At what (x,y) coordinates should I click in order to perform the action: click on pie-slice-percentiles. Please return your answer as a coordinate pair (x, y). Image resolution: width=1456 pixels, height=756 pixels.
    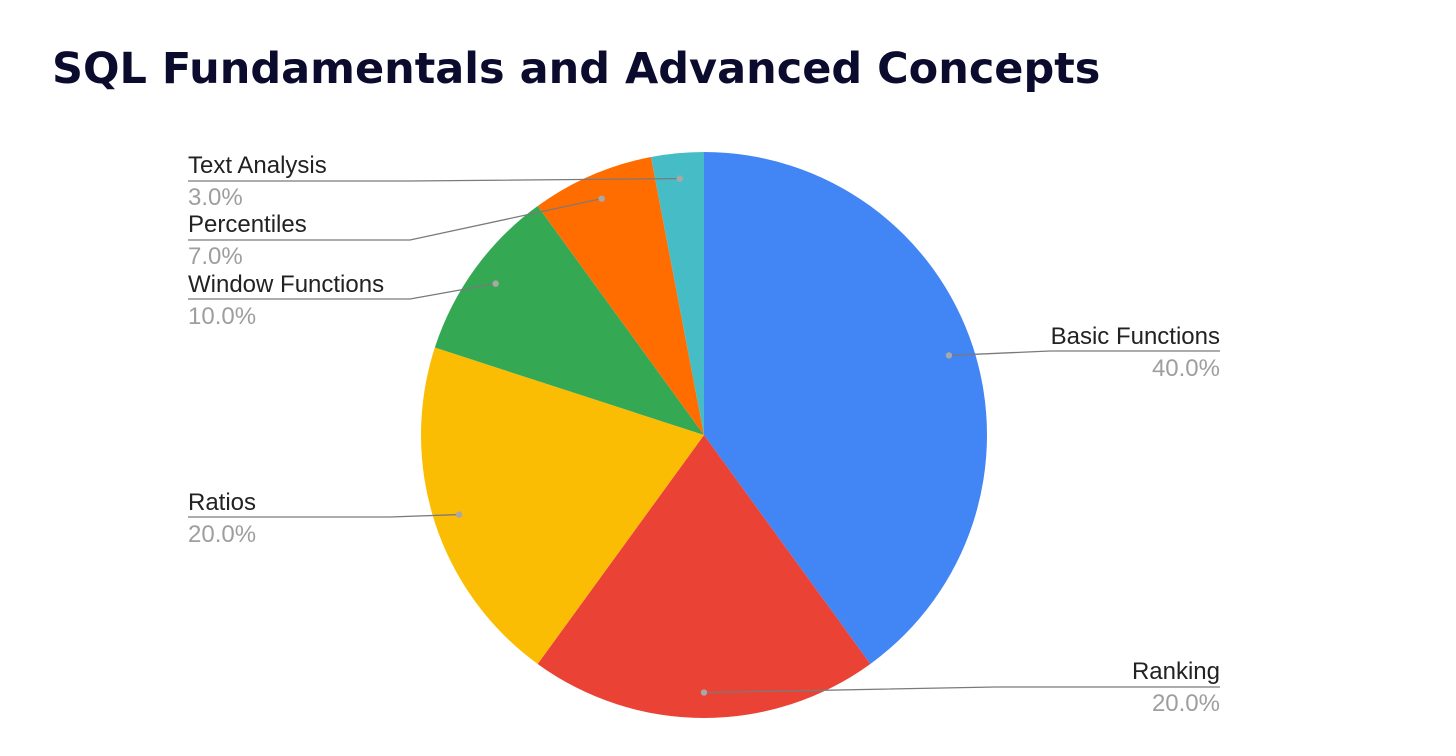
    Looking at the image, I should click on (620, 296).